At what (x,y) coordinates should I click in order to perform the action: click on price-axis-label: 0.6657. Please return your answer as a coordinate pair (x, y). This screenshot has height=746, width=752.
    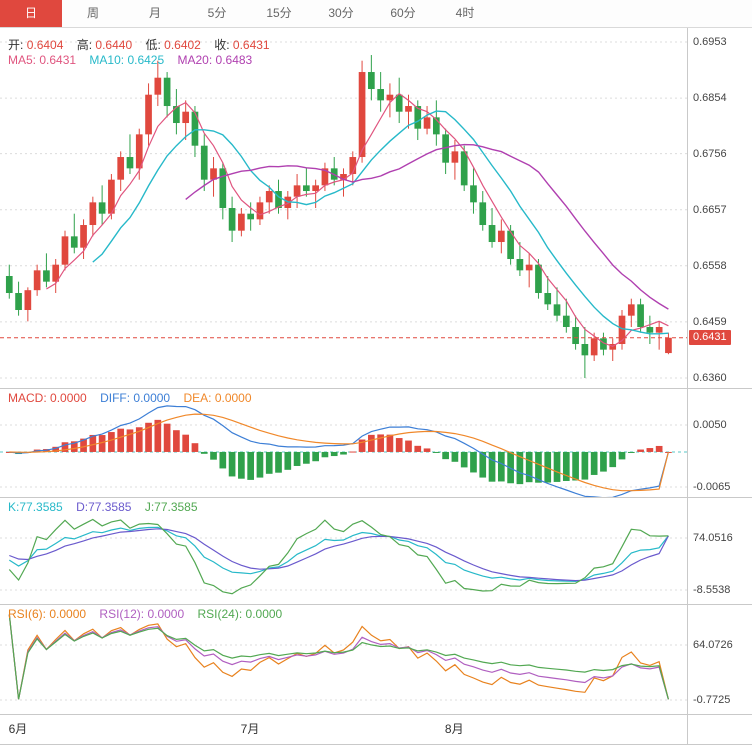
    Looking at the image, I should click on (710, 210).